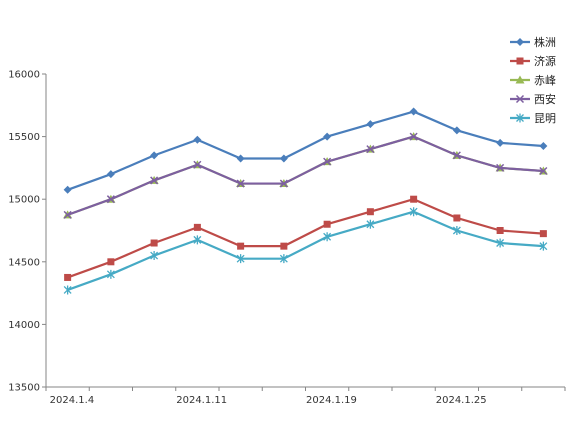 This screenshot has width=584, height=429. I want to click on legend-label: 株洲, so click(545, 42).